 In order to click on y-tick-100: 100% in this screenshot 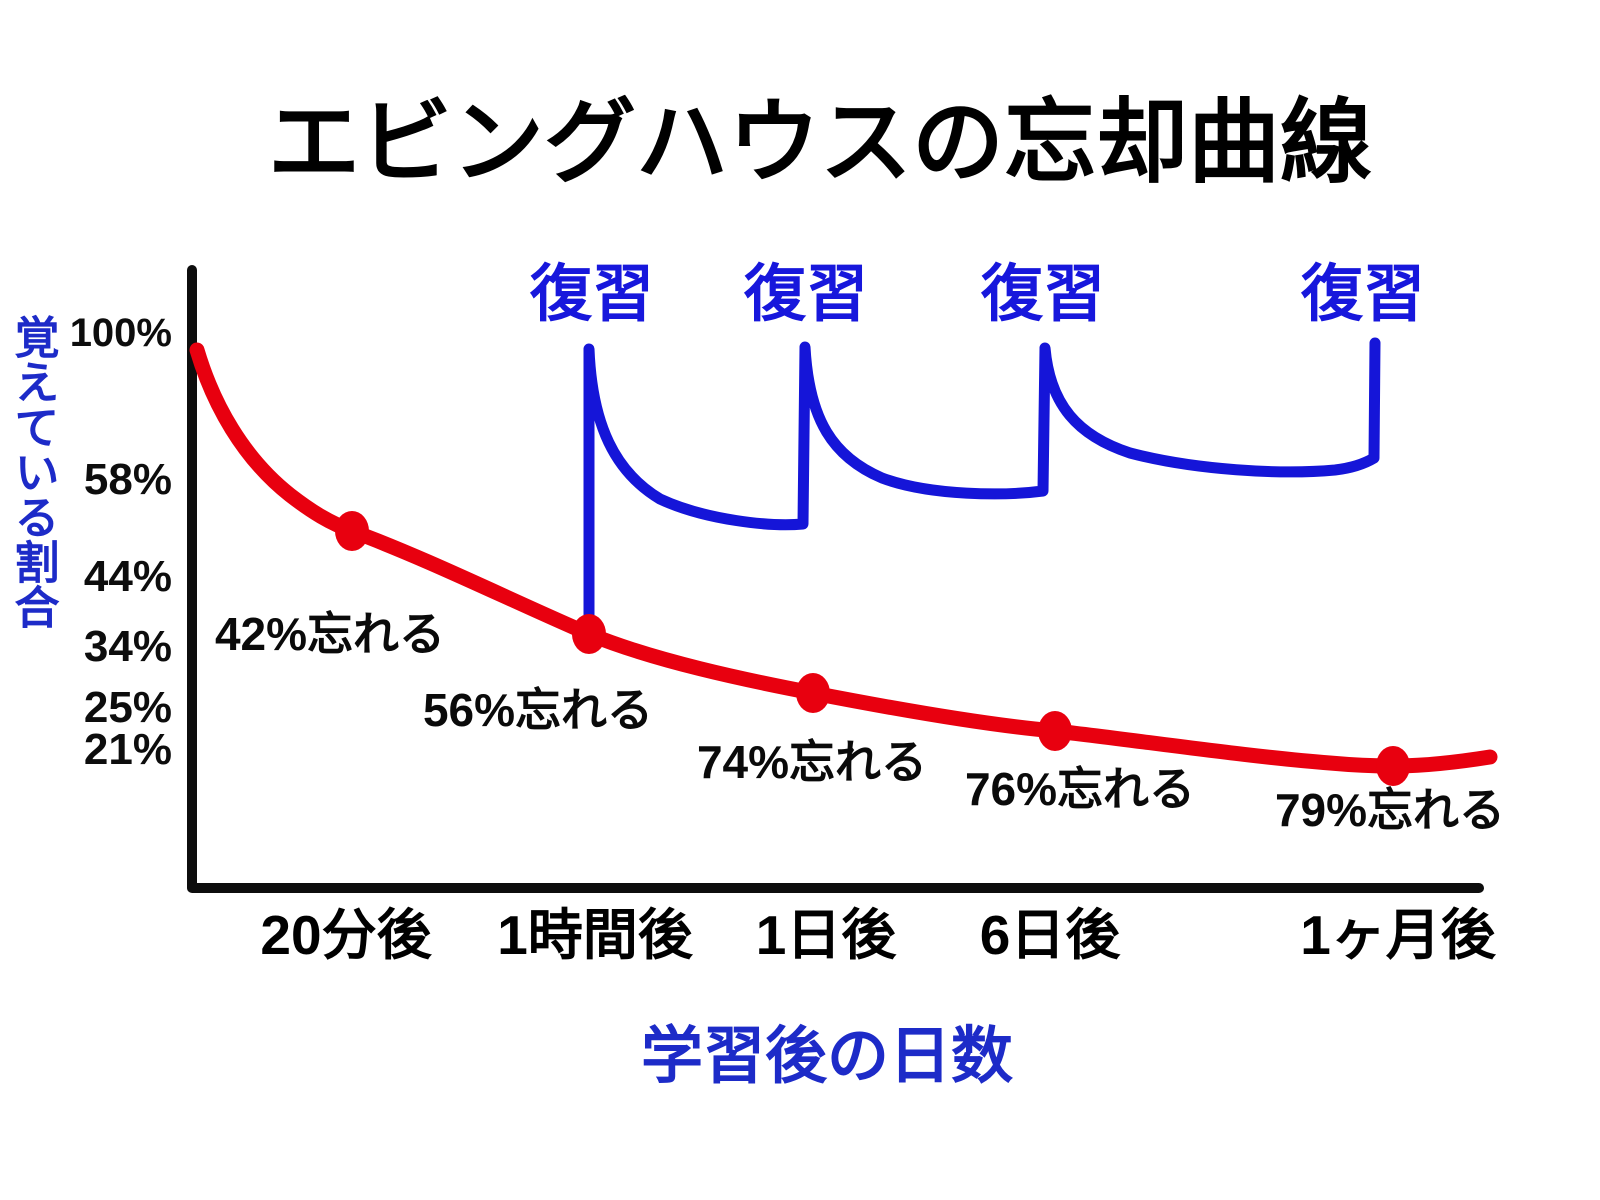, I will do `click(120, 333)`.